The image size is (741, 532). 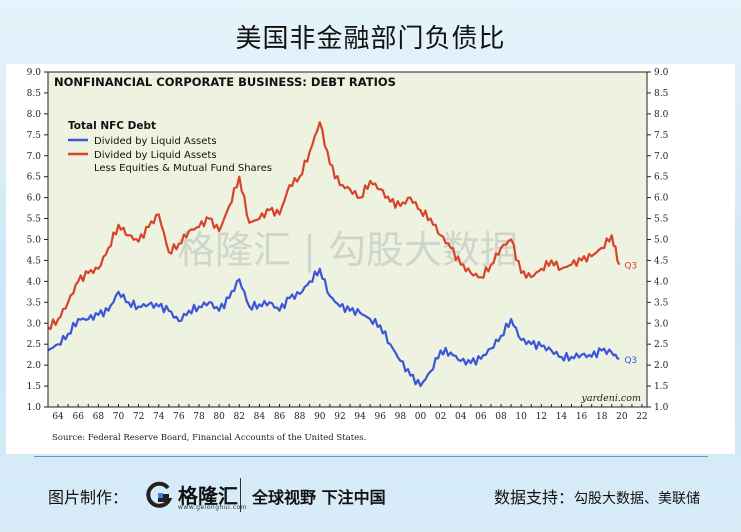 I want to click on x-tick-label: 10, so click(x=521, y=417).